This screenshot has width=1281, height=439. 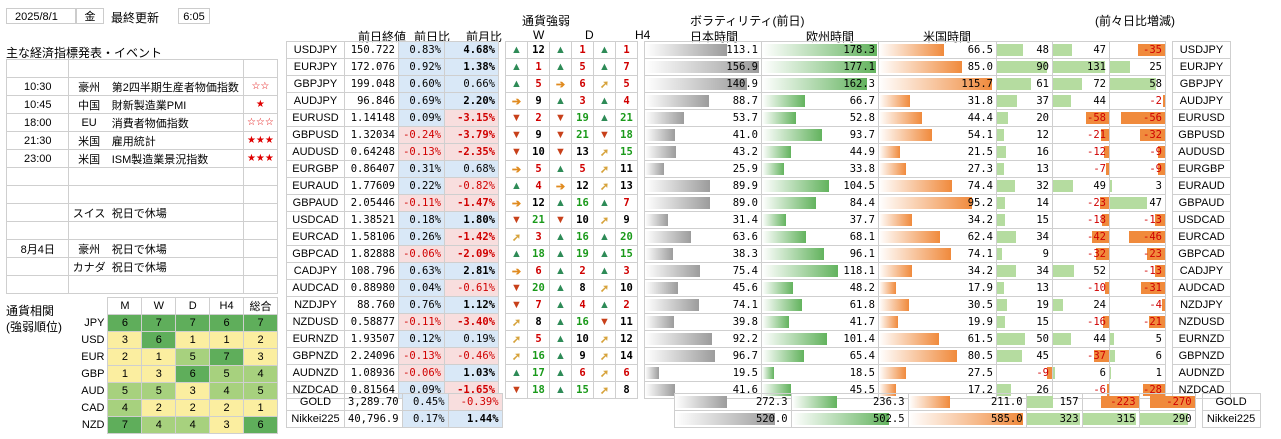 What do you see at coordinates (516, 101) in the screenshot?
I see `strength-w-arrow-icon: ➔` at bounding box center [516, 101].